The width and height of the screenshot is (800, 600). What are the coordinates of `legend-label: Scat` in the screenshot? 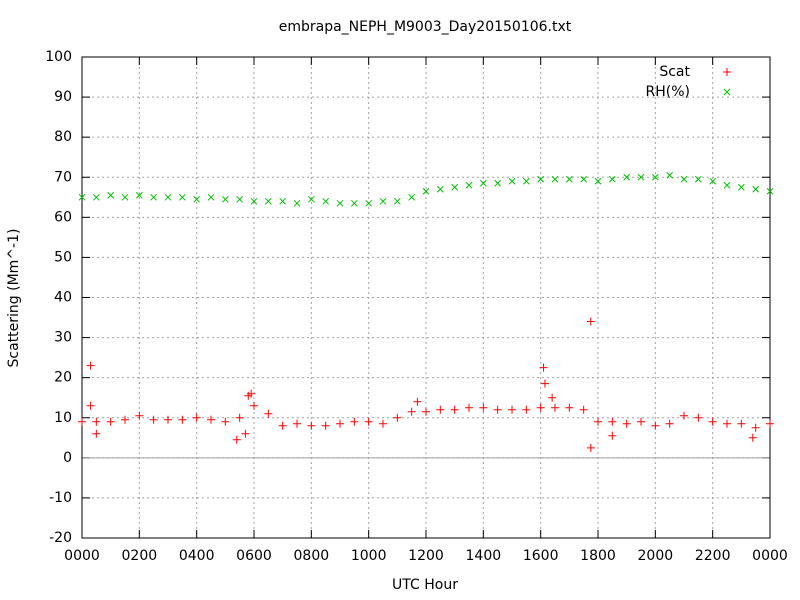 It's located at (674, 72).